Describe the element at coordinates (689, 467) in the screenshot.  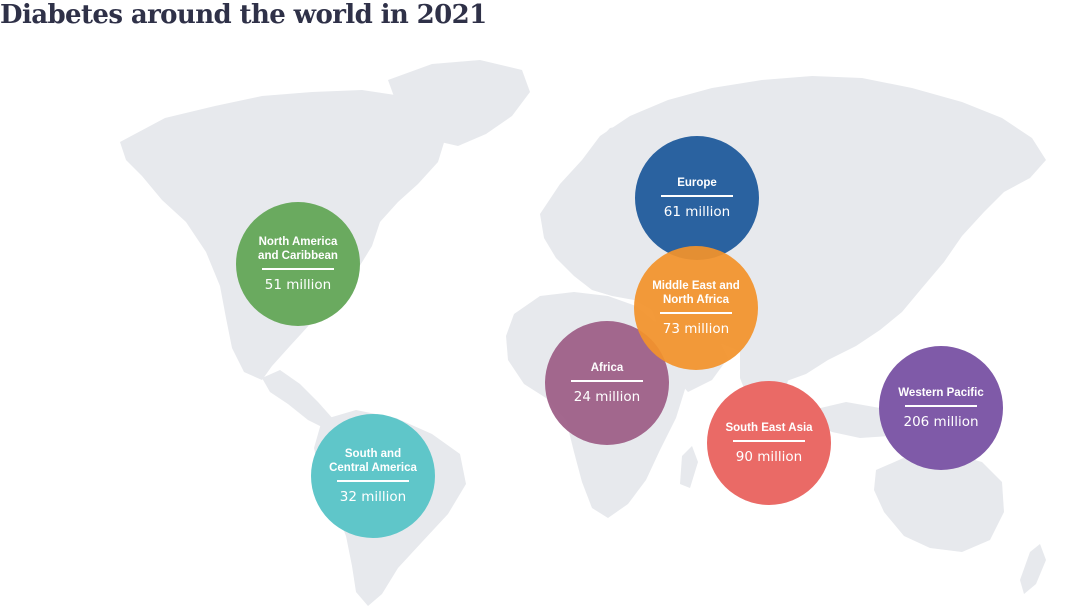
I see `map-madagascar` at that location.